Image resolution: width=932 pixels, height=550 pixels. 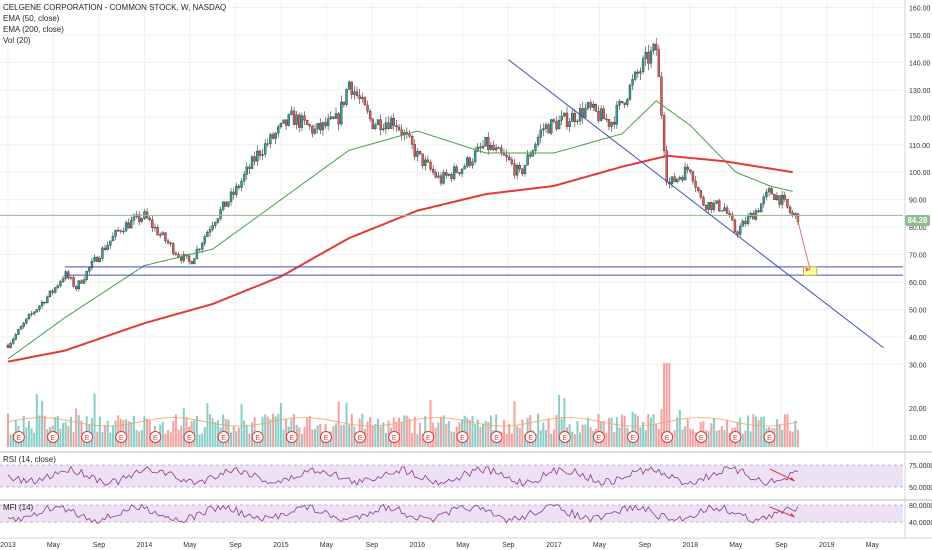 I want to click on rsi-tick-label: 75.0000, so click(x=920, y=466).